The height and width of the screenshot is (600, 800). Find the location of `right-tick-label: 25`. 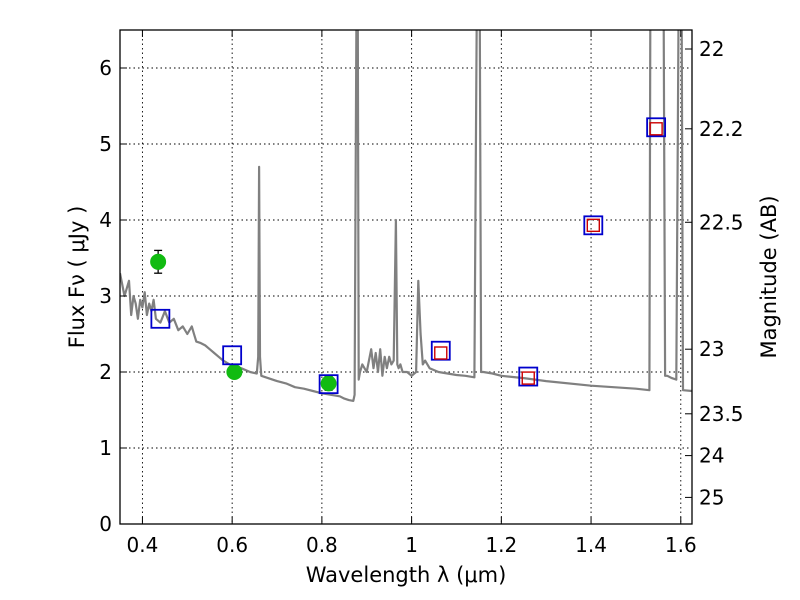

right-tick-label: 25 is located at coordinates (711, 497).